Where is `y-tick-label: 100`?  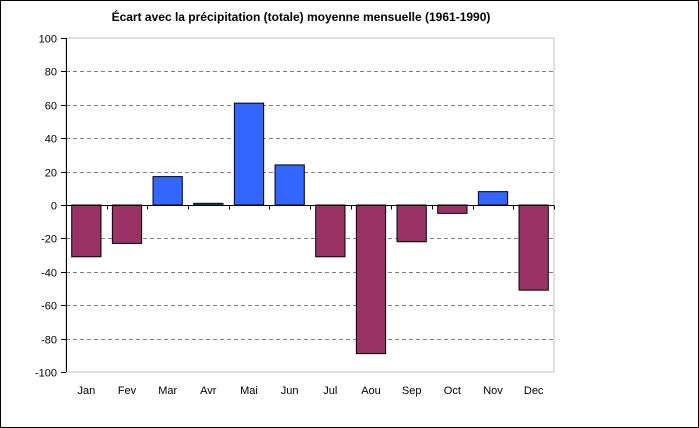
y-tick-label: 100 is located at coordinates (48, 40).